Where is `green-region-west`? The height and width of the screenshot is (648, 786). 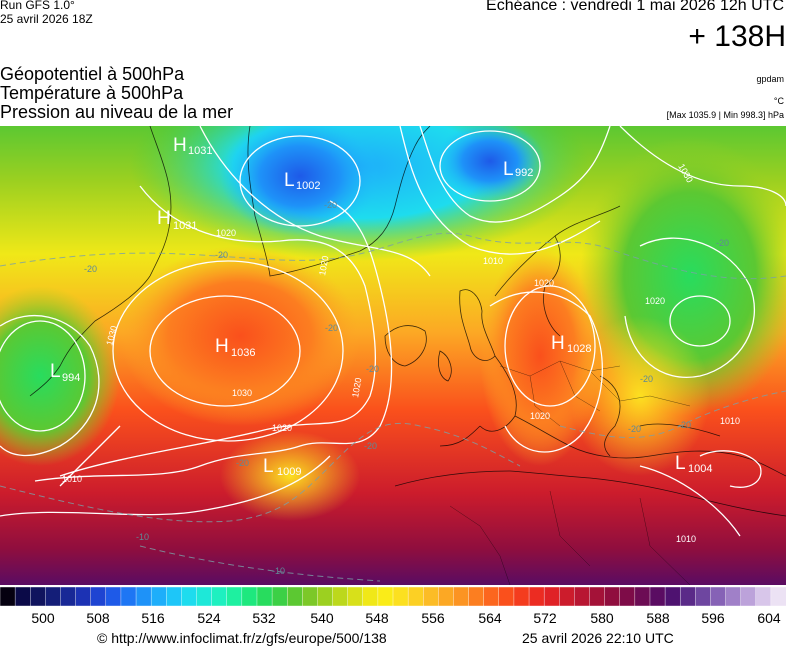
green-region-west is located at coordinates (60, 376).